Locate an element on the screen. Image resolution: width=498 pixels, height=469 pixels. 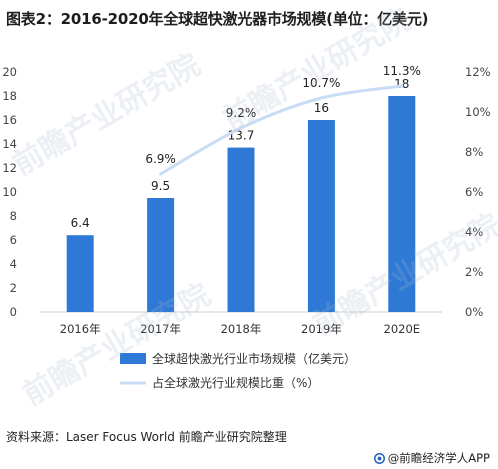
x-tick-label: 2017年 is located at coordinates (160, 329).